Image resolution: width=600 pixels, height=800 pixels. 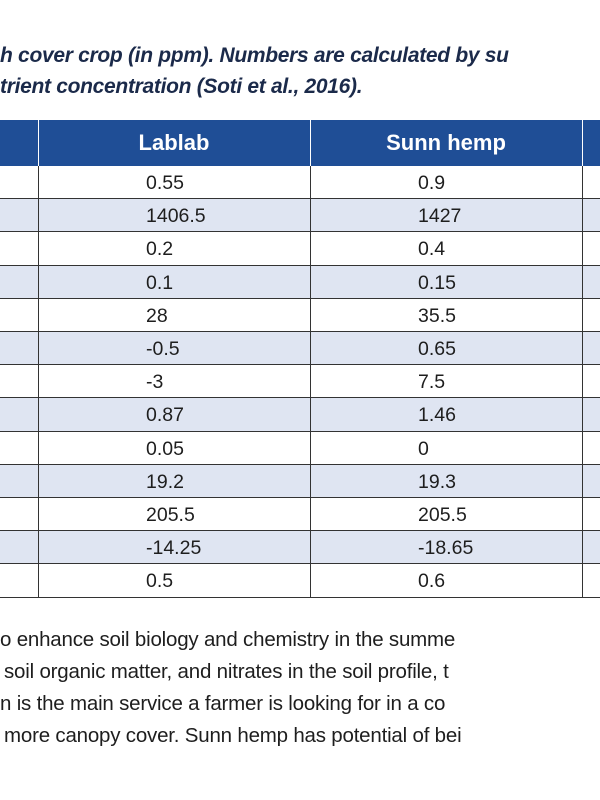 What do you see at coordinates (160, 581) in the screenshot?
I see `table-cell: 0.5` at bounding box center [160, 581].